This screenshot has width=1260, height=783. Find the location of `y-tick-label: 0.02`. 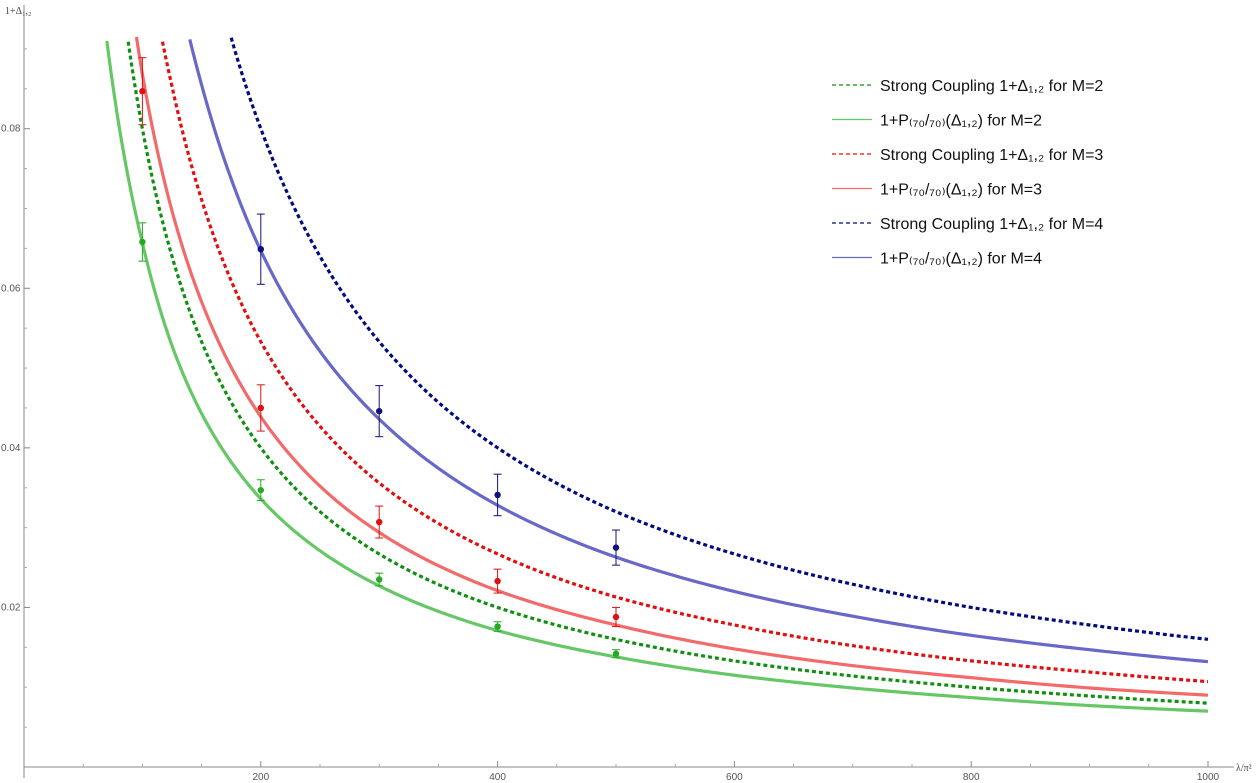

y-tick-label: 0.02 is located at coordinates (11, 607).